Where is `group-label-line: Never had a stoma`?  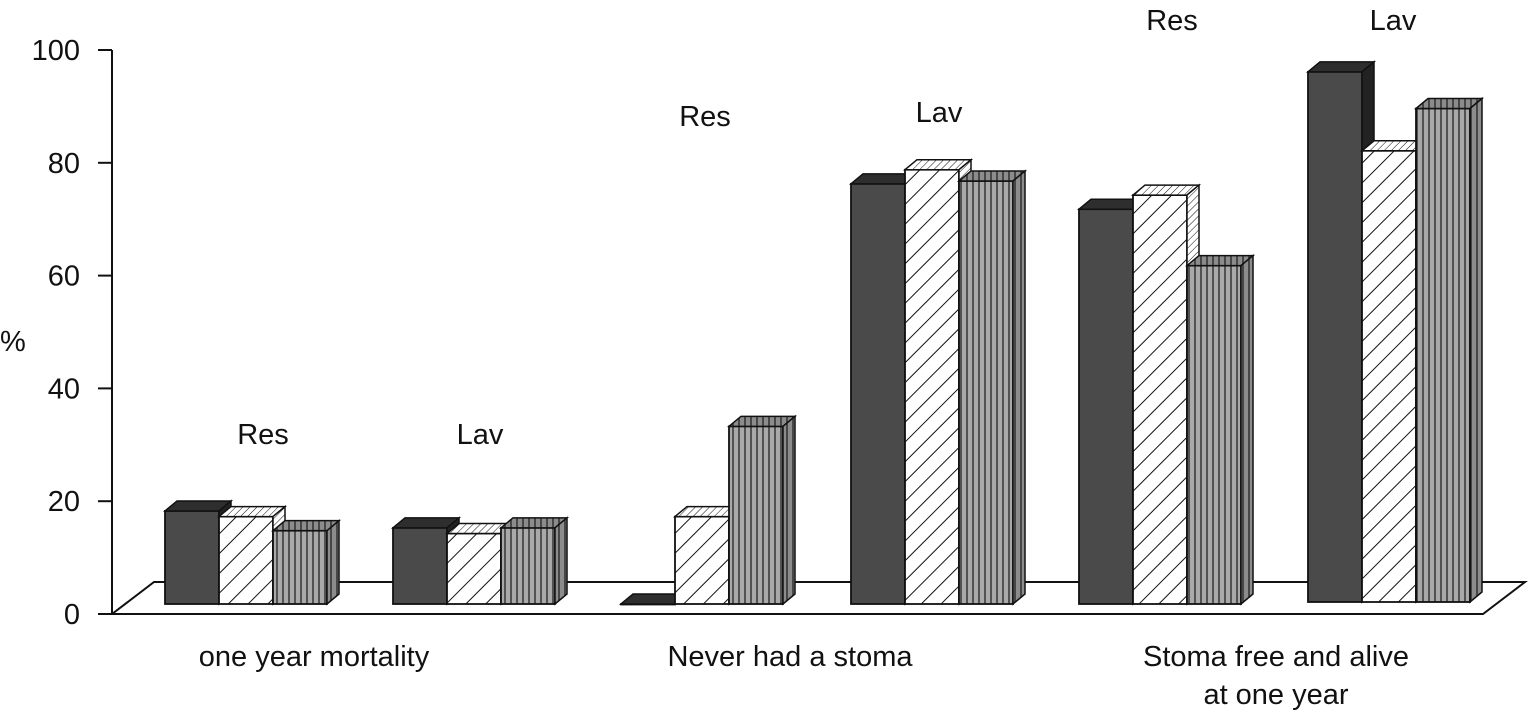 group-label-line: Never had a stoma is located at coordinates (790, 657).